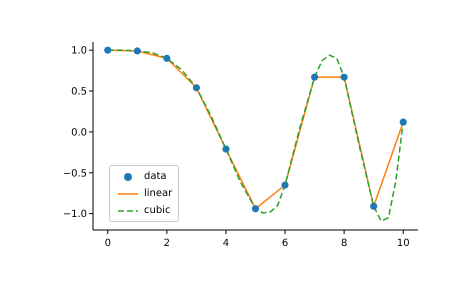 The width and height of the screenshot is (465, 288). I want to click on legend-label: cubic, so click(157, 210).